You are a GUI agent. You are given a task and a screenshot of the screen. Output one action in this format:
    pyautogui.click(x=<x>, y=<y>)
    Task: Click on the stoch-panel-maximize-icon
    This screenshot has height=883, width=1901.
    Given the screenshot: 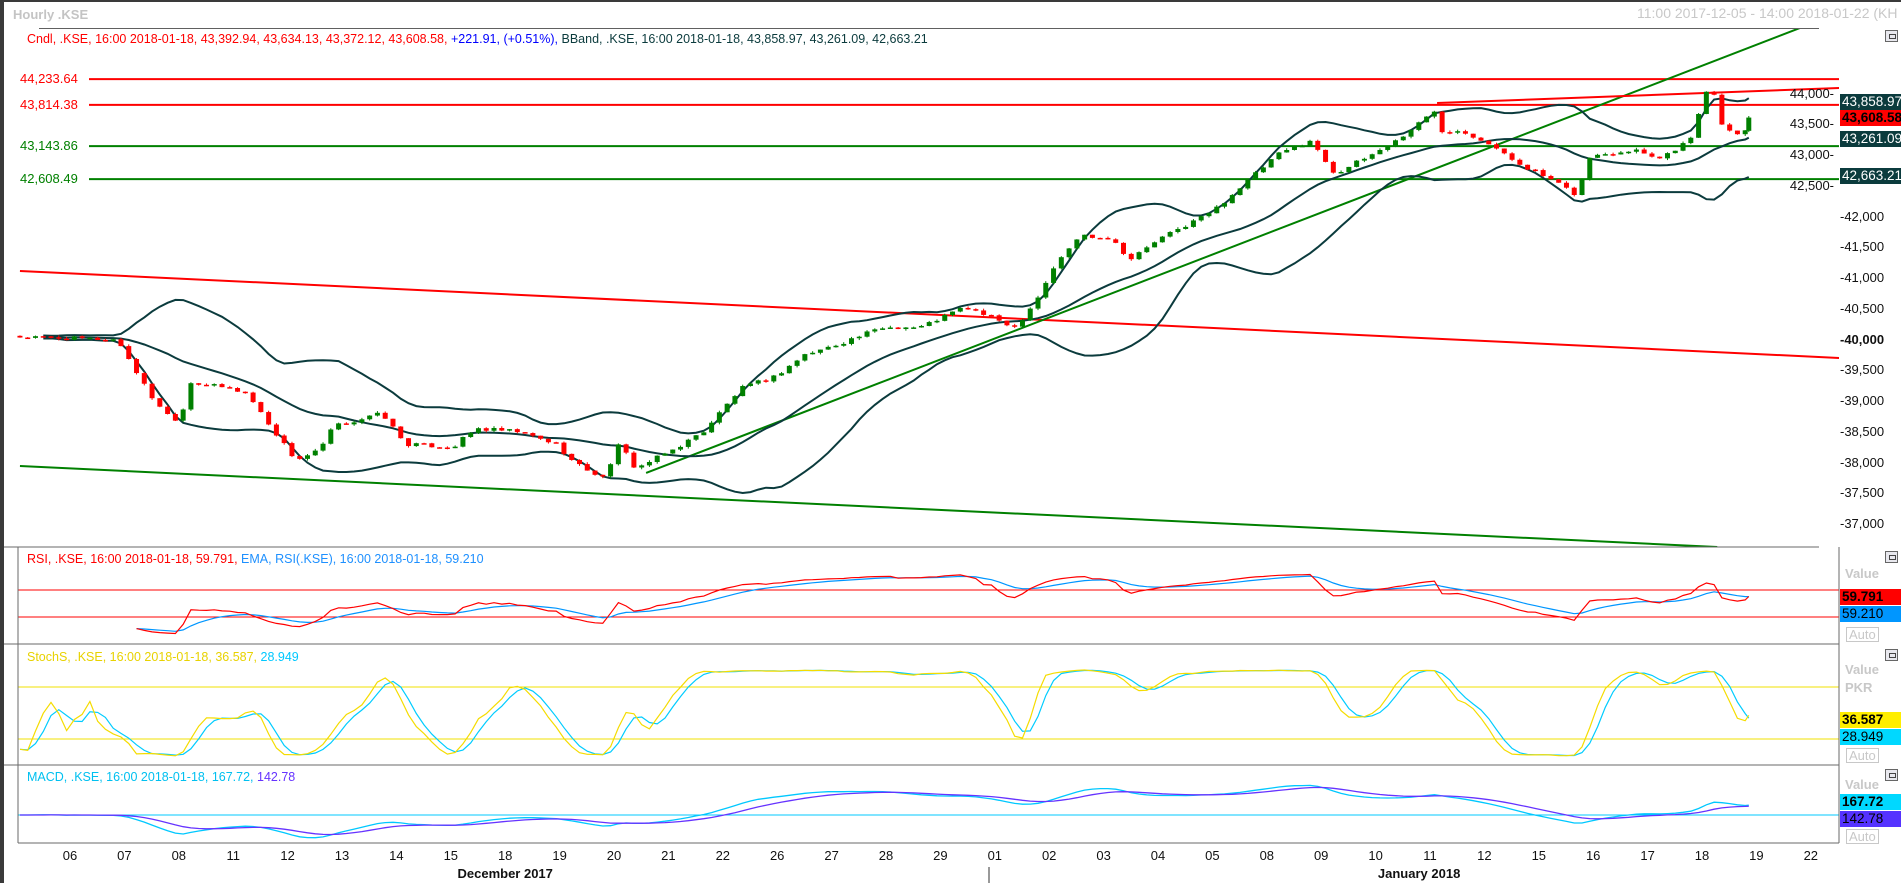 What is the action you would take?
    pyautogui.click(x=1891, y=655)
    